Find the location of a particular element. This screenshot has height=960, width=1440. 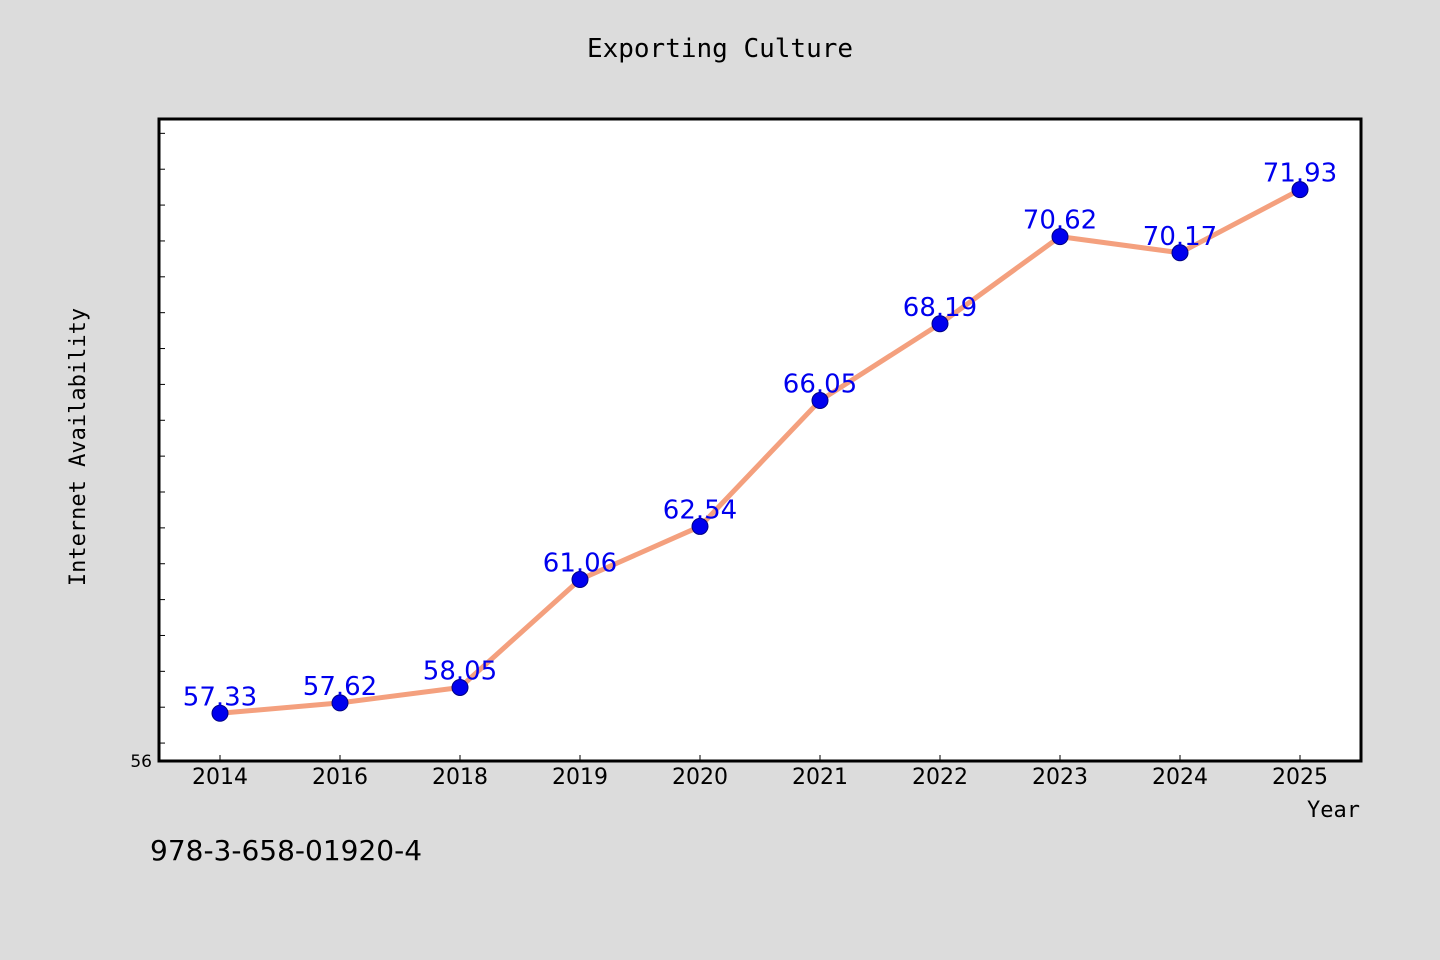

x-tick-label: 2020 is located at coordinates (700, 777).